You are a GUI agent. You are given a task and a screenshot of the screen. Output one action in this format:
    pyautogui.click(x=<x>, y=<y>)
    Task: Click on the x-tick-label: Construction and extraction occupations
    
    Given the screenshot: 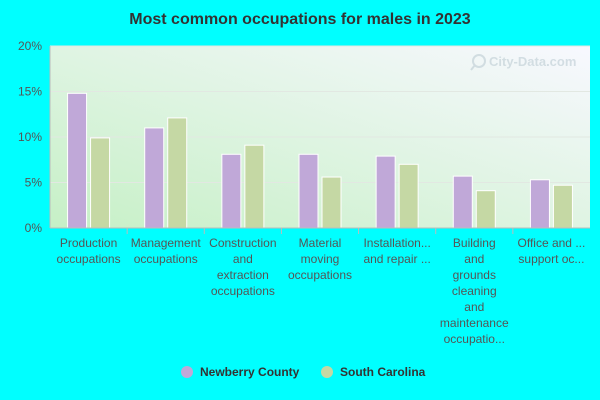 What is the action you would take?
    pyautogui.click(x=242, y=267)
    